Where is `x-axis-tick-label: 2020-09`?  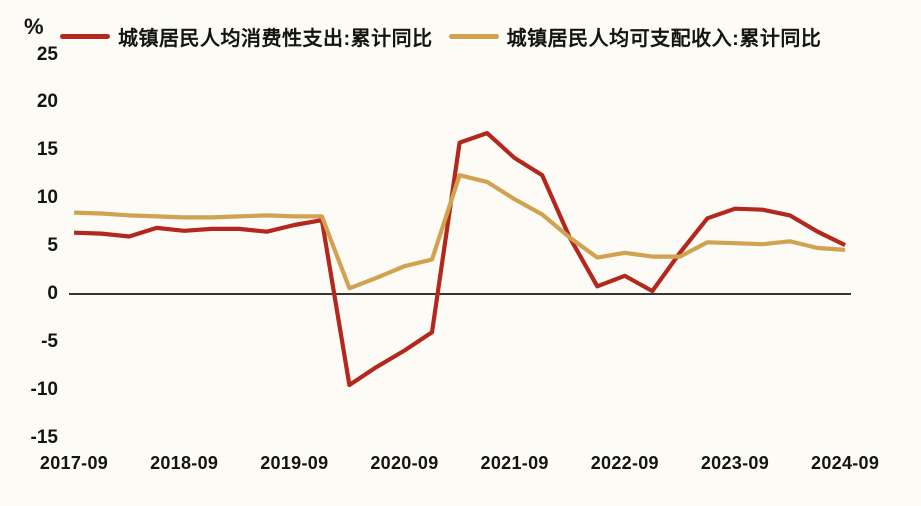
x-axis-tick-label: 2020-09 is located at coordinates (404, 463).